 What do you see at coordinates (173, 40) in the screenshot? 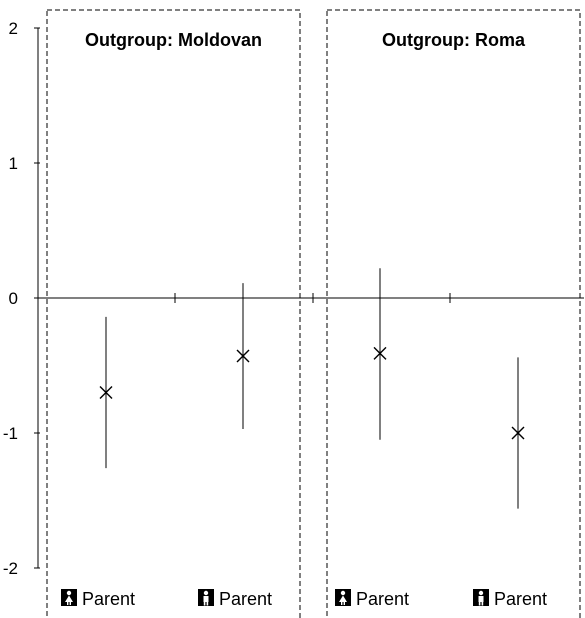
I see `panel-title: Outgroup: Moldovan` at bounding box center [173, 40].